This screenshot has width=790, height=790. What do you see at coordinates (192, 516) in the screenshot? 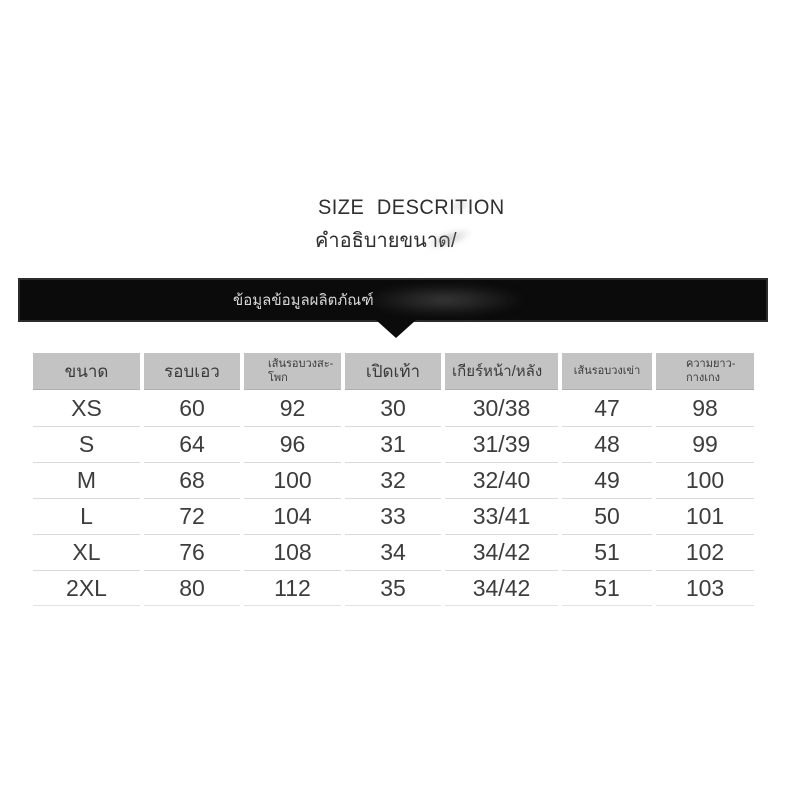
I see `cell-waist: 72` at bounding box center [192, 516].